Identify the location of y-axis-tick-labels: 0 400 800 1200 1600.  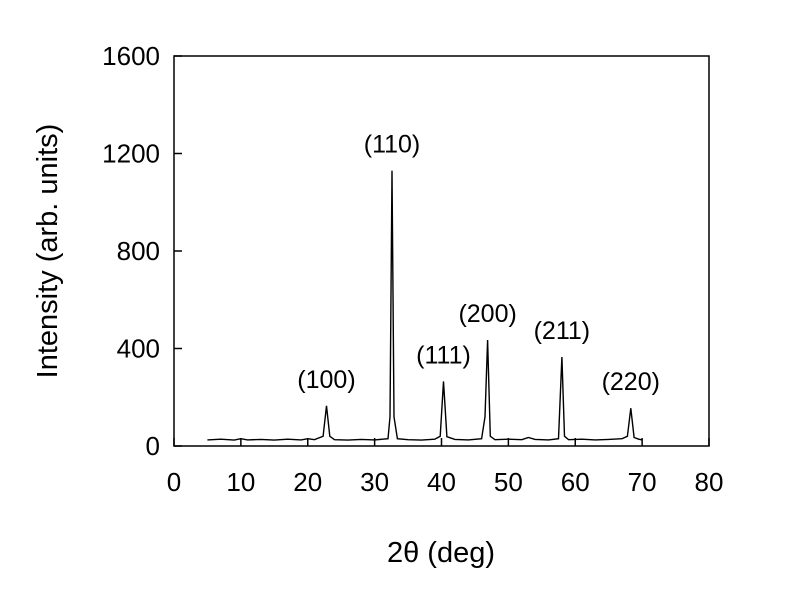
(131, 251).